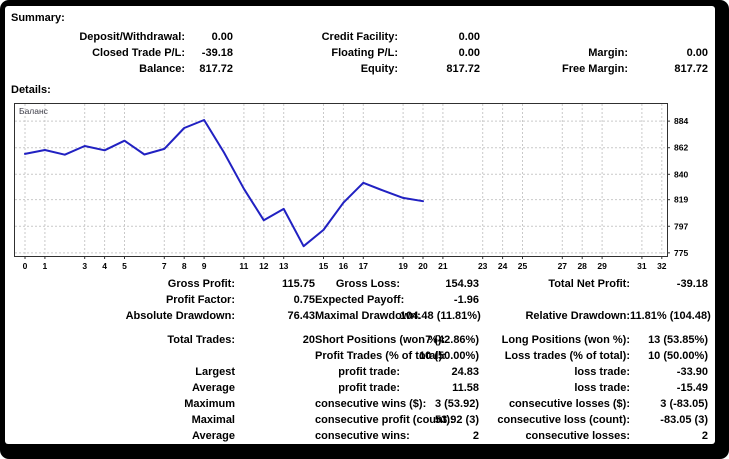 The width and height of the screenshot is (729, 459). I want to click on x-tick-label: 24, so click(503, 266).